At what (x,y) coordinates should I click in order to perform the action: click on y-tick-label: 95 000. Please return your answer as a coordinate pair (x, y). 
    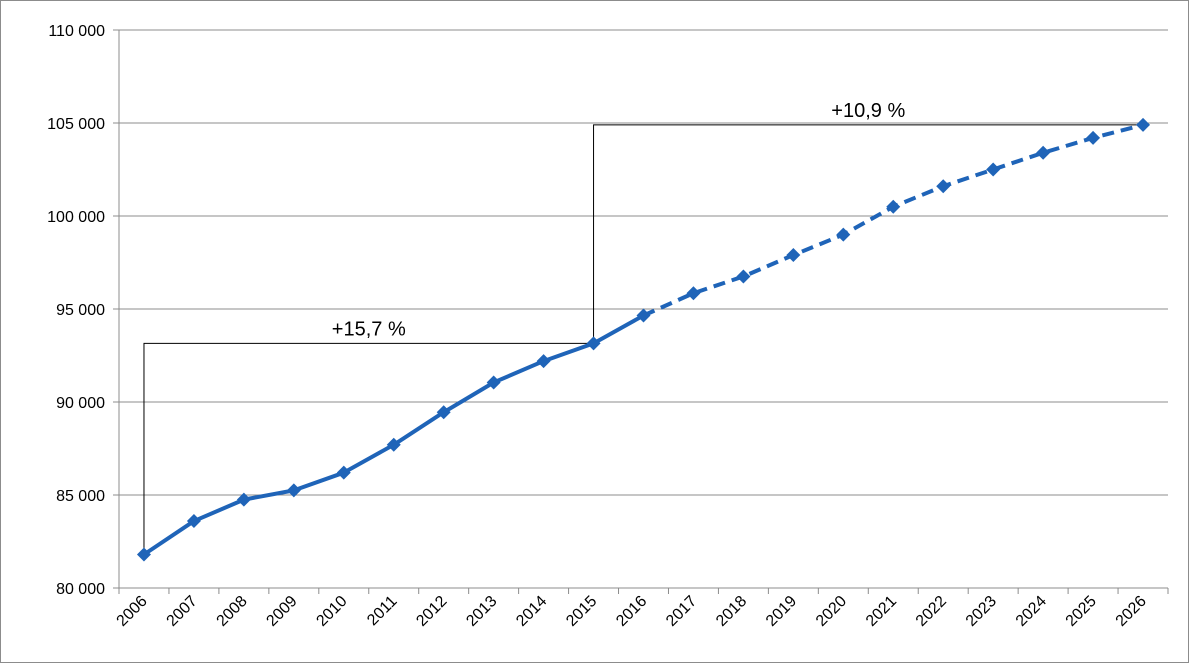
    Looking at the image, I should click on (80, 310).